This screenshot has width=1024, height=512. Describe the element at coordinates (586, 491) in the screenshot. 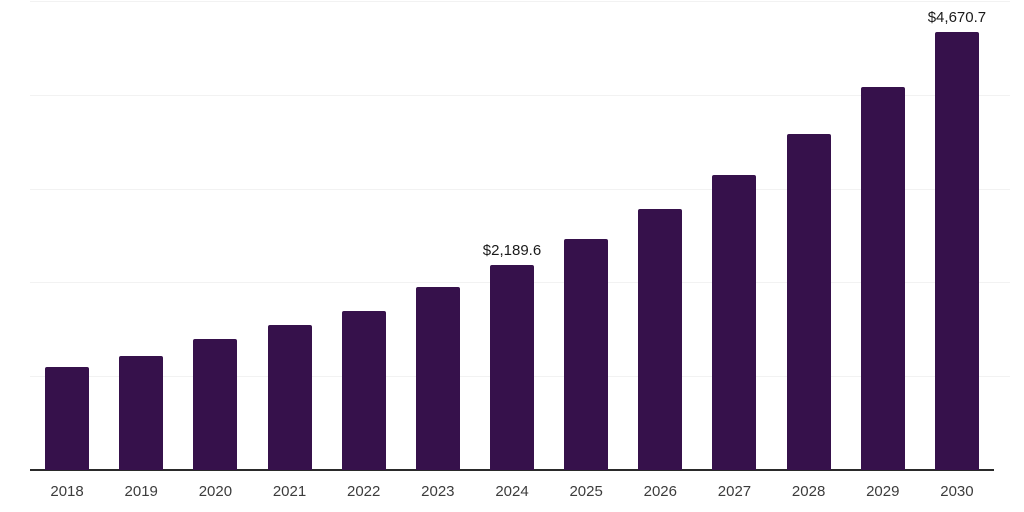

I see `x-tick-label-2025: 2025` at that location.